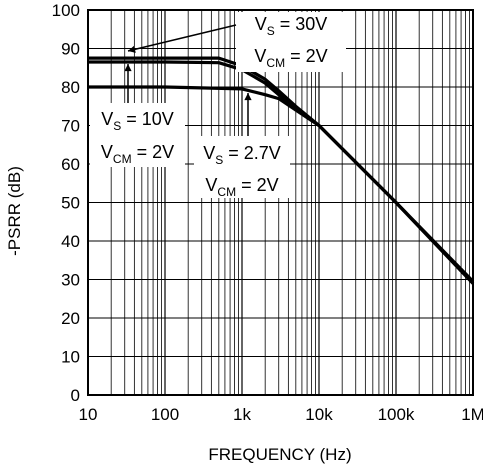 Image resolution: width=483 pixels, height=466 pixels. Describe the element at coordinates (70, 357) in the screenshot. I see `y-tick-label: 10` at that location.